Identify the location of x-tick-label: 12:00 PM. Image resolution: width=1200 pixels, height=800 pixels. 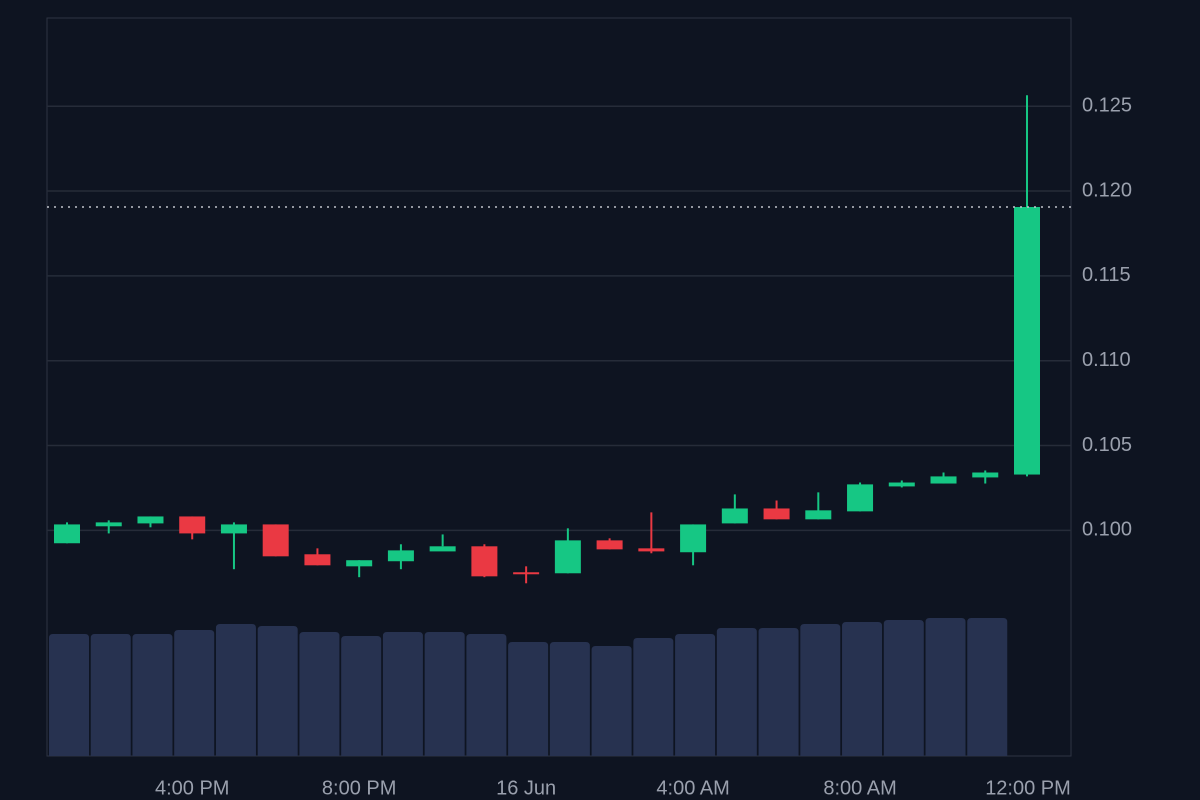
(1028, 788).